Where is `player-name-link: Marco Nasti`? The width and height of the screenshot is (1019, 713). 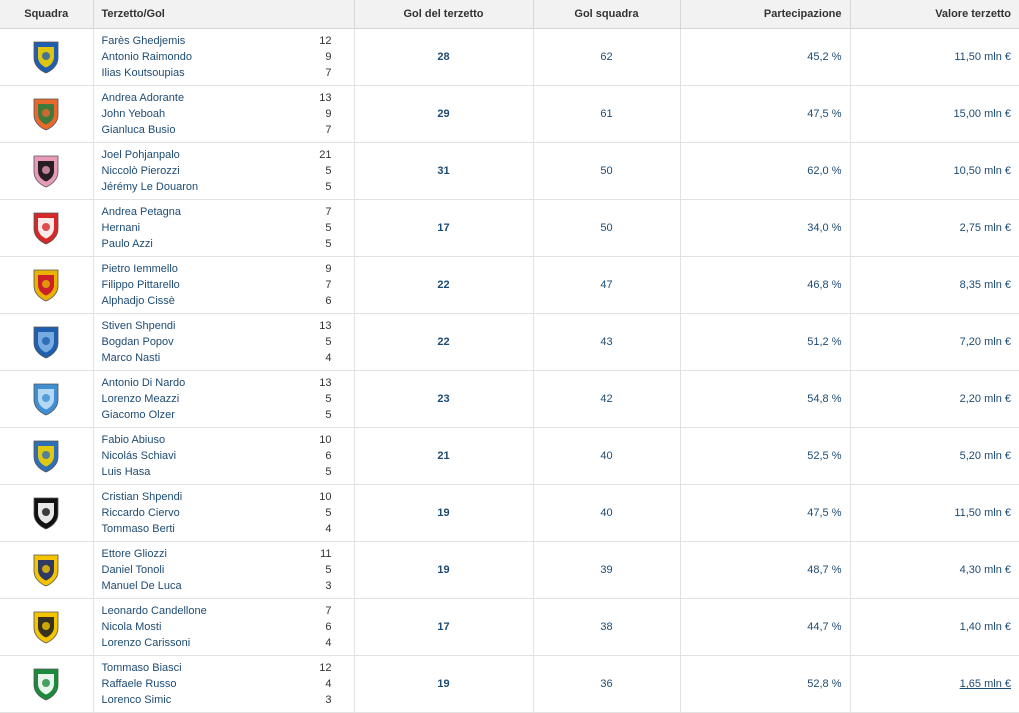
player-name-link: Marco Nasti is located at coordinates (131, 358).